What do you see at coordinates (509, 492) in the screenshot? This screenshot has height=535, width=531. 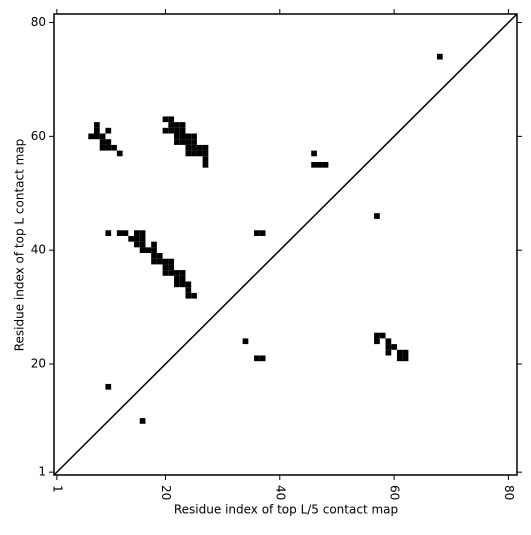 I see `x-tick-label: 80` at bounding box center [509, 492].